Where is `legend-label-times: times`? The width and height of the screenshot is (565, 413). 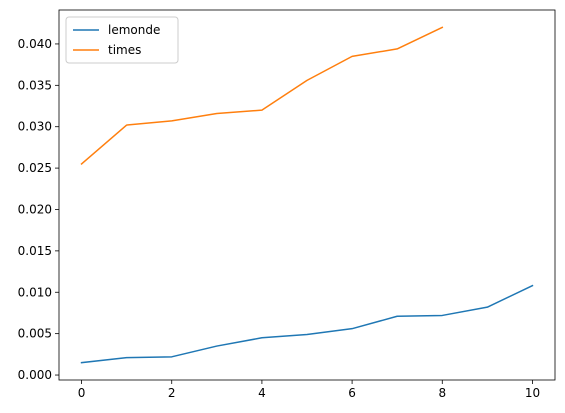 legend-label-times: times is located at coordinates (124, 50).